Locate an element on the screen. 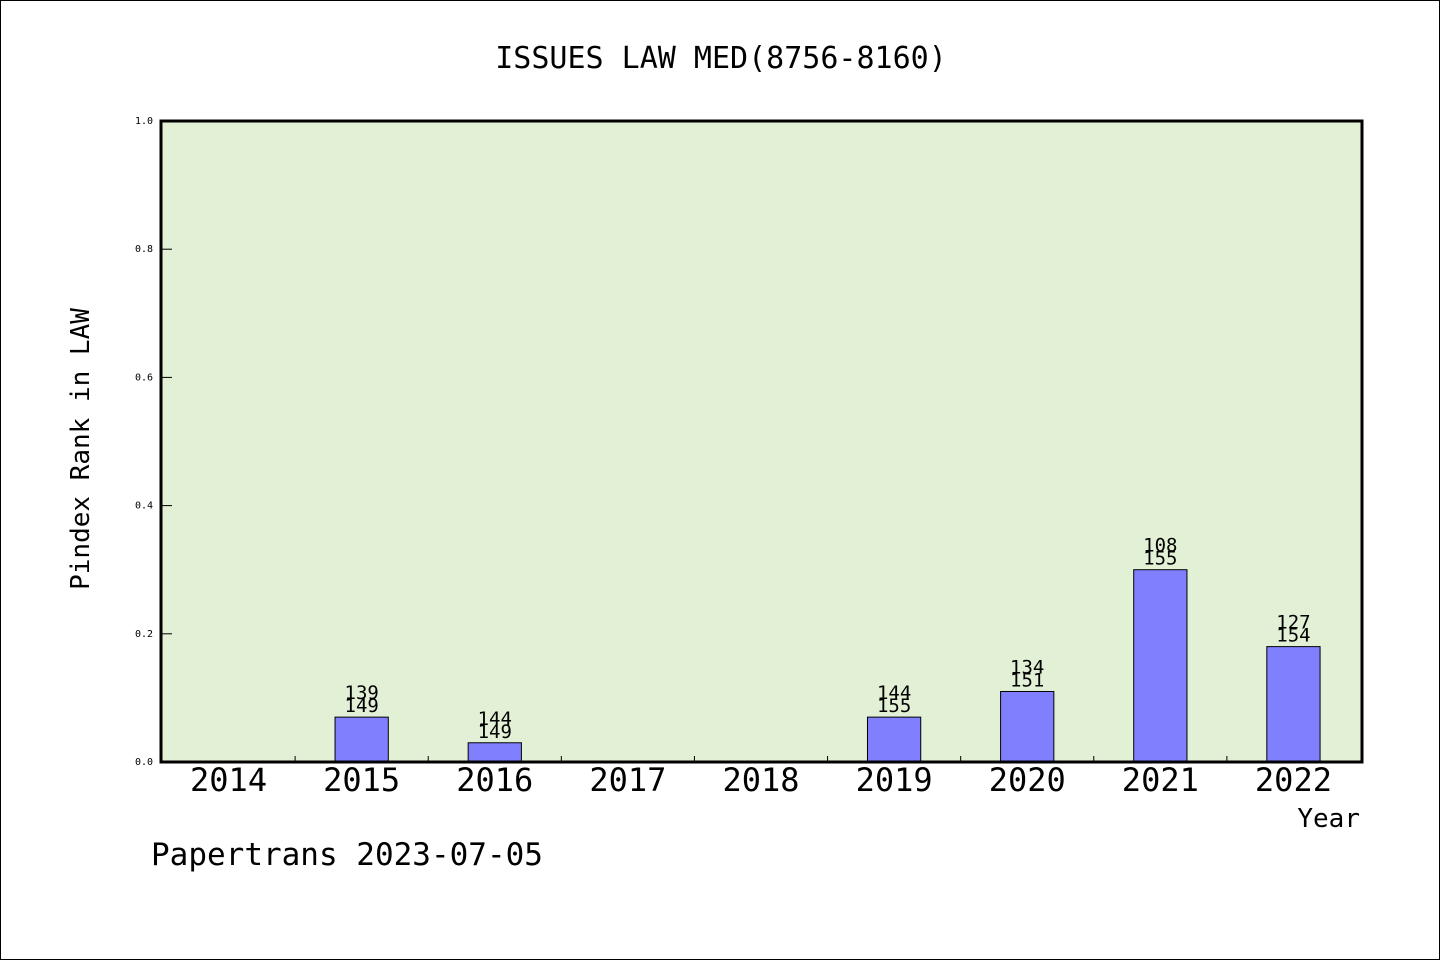 The width and height of the screenshot is (1440, 960). bar-2022 is located at coordinates (1293, 704).